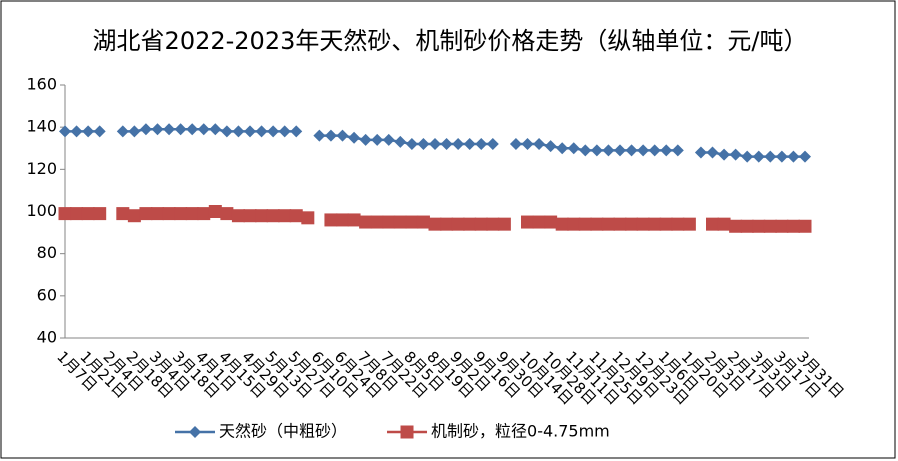  I want to click on y-tick-label: 60, so click(47, 294).